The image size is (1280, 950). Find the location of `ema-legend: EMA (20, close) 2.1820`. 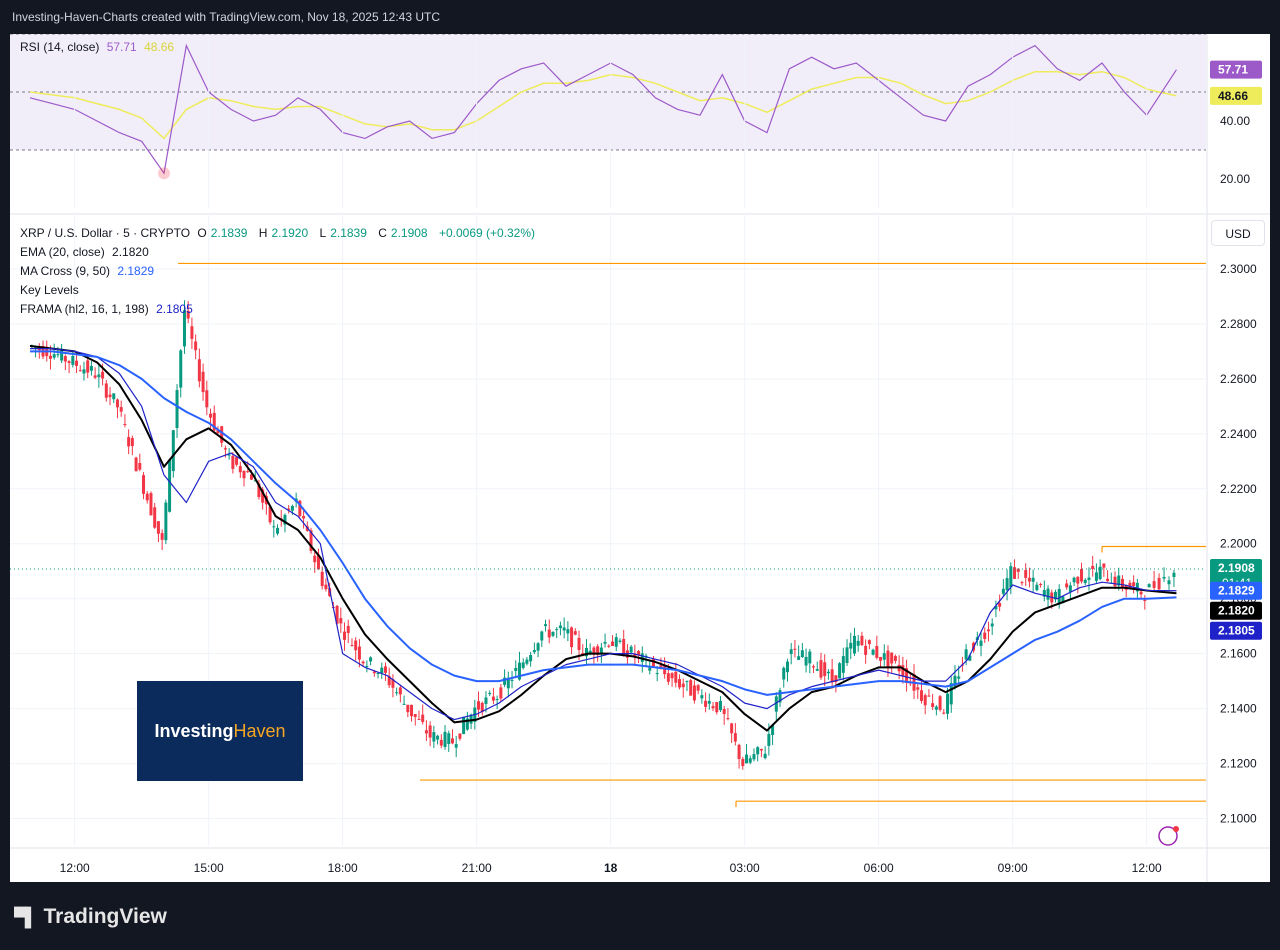

ema-legend: EMA (20, close) 2.1820 is located at coordinates (86, 252).